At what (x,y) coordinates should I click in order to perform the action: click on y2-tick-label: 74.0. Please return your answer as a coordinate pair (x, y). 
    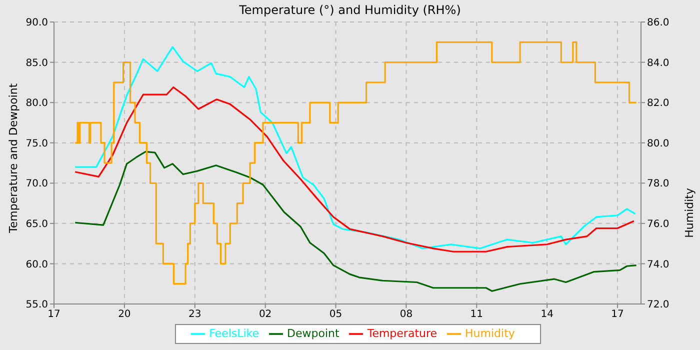
    Looking at the image, I should click on (658, 264).